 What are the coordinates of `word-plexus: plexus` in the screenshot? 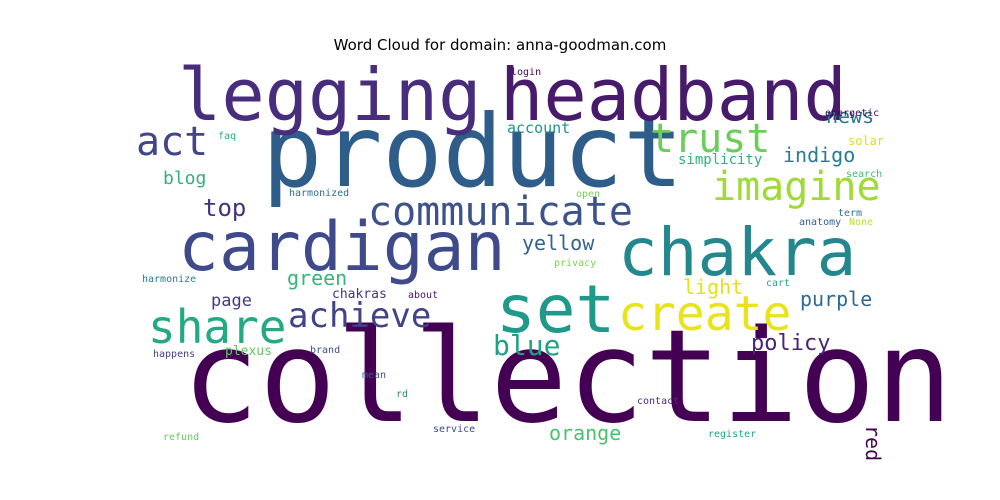 It's located at (248, 351).